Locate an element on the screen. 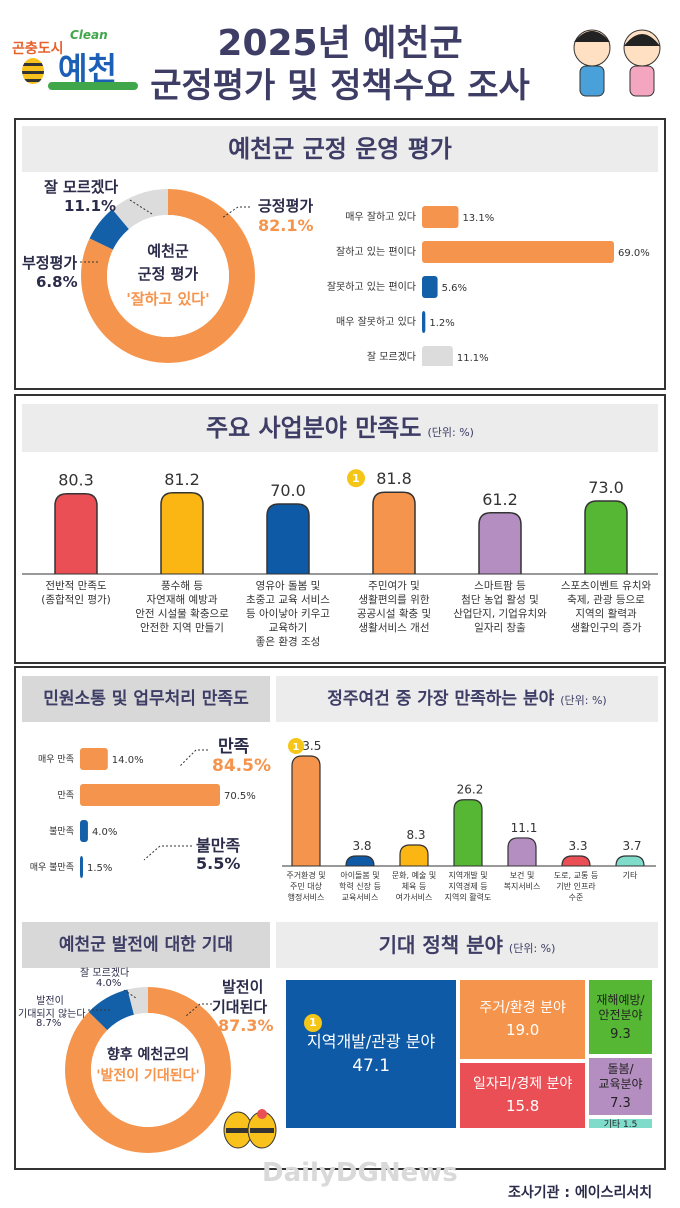 The image size is (680, 1208). civil-hbar-label-1: 만족 is located at coordinates (65, 795).